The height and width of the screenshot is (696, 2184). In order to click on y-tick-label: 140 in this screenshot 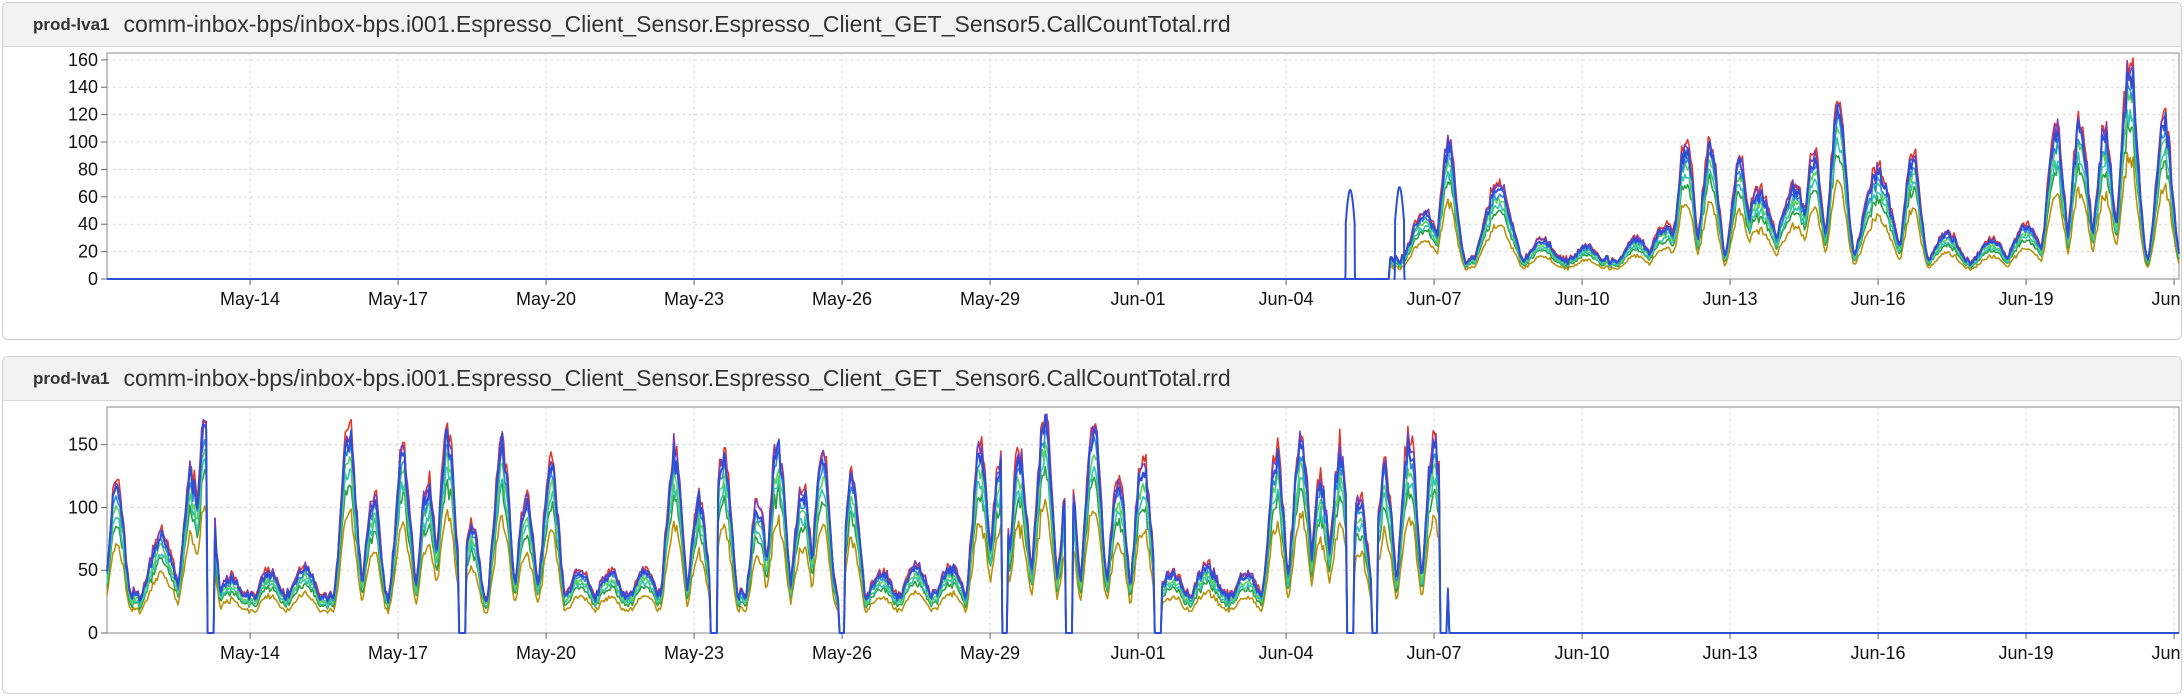, I will do `click(83, 87)`.